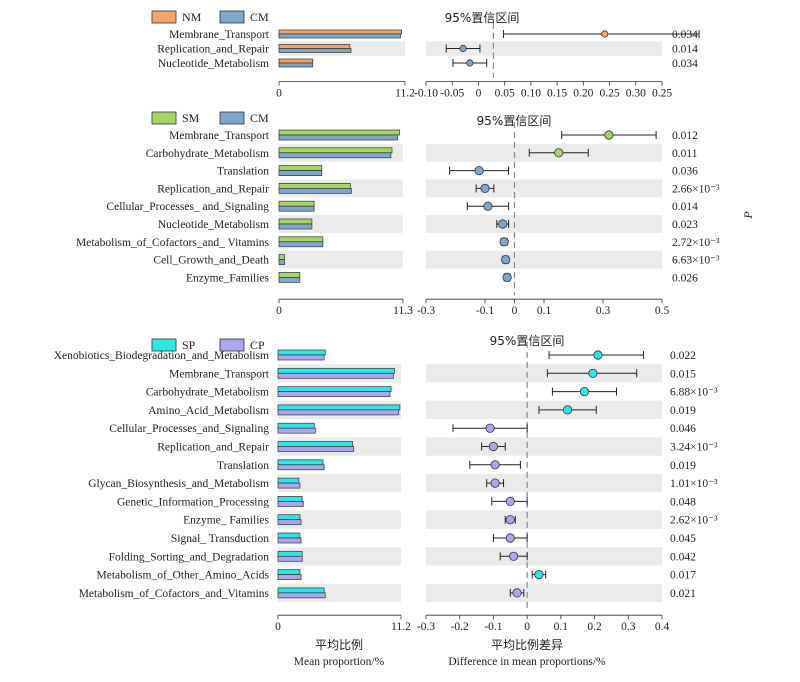 The image size is (800, 682). Describe the element at coordinates (583, 94) in the screenshot. I see `diff-tick-label: 0.20` at that location.